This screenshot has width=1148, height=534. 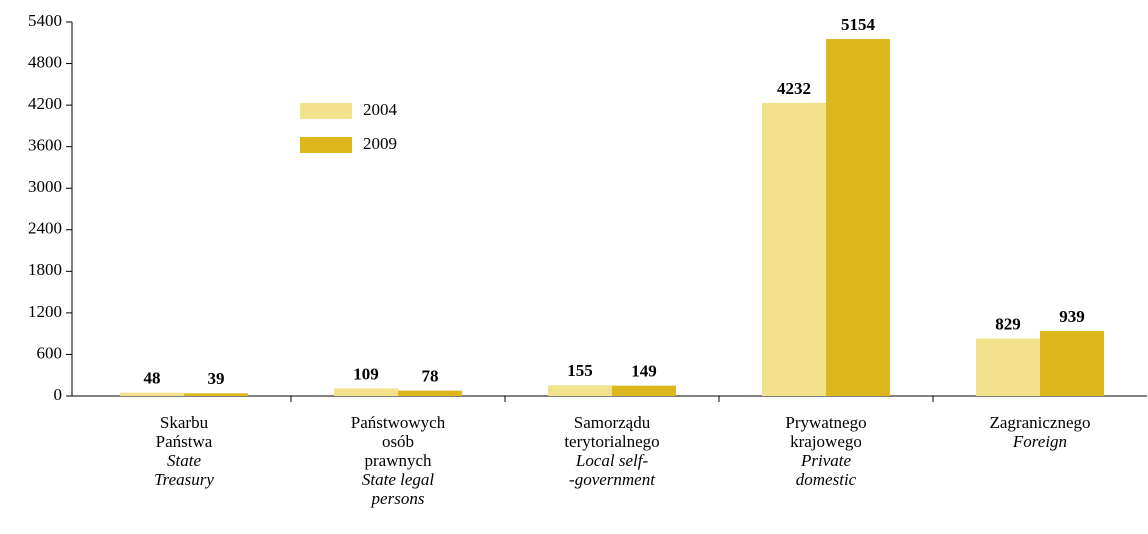 I want to click on x-tick-label: terytorialnego, so click(x=611, y=441).